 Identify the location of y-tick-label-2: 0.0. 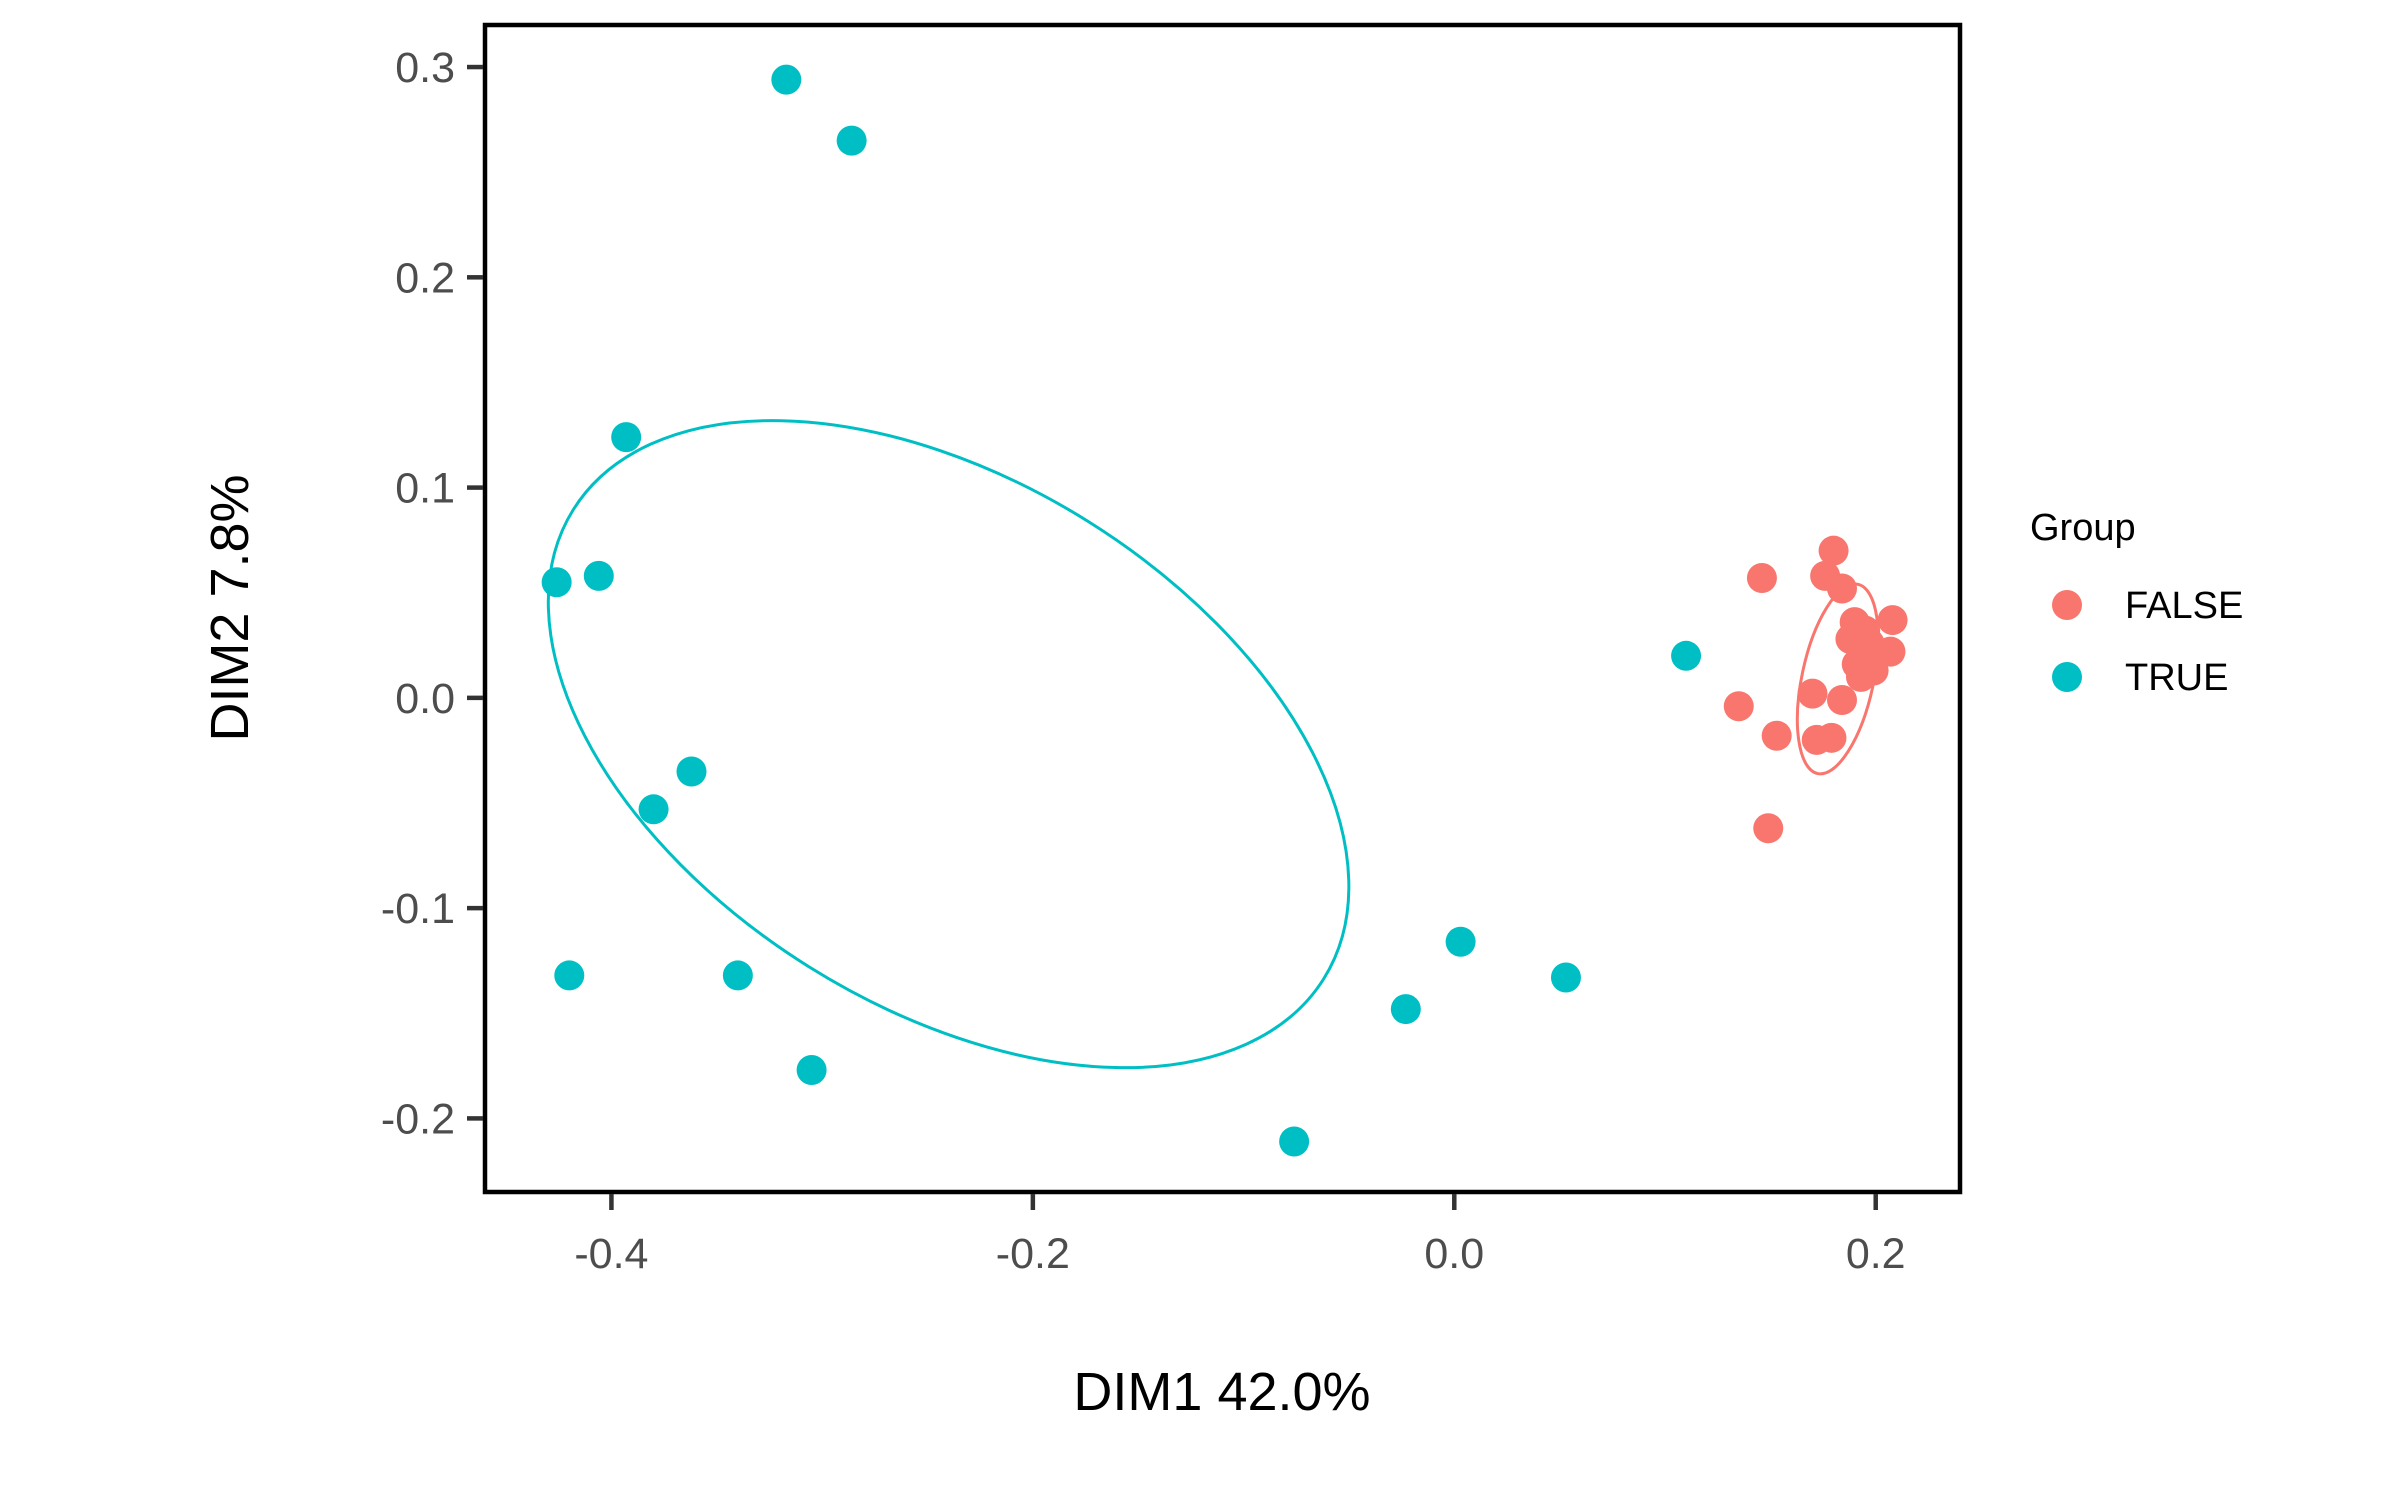
(425, 699).